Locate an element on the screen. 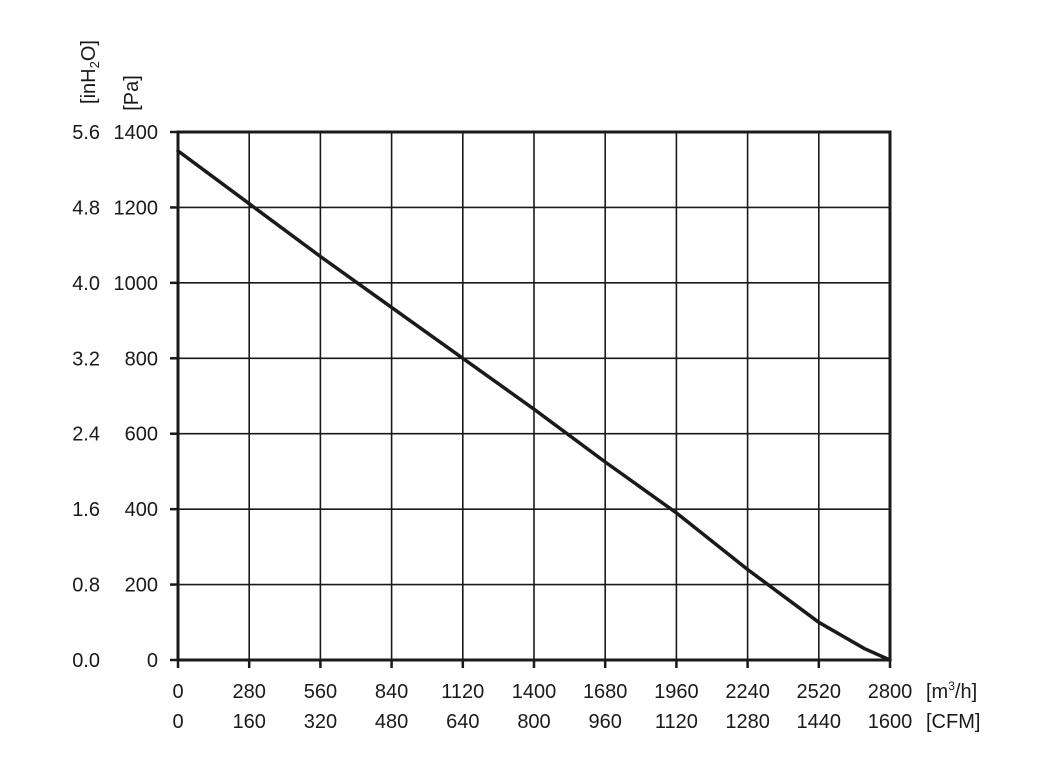 This screenshot has width=1060, height=769. y-tick-label-pa: 400 is located at coordinates (141, 510).